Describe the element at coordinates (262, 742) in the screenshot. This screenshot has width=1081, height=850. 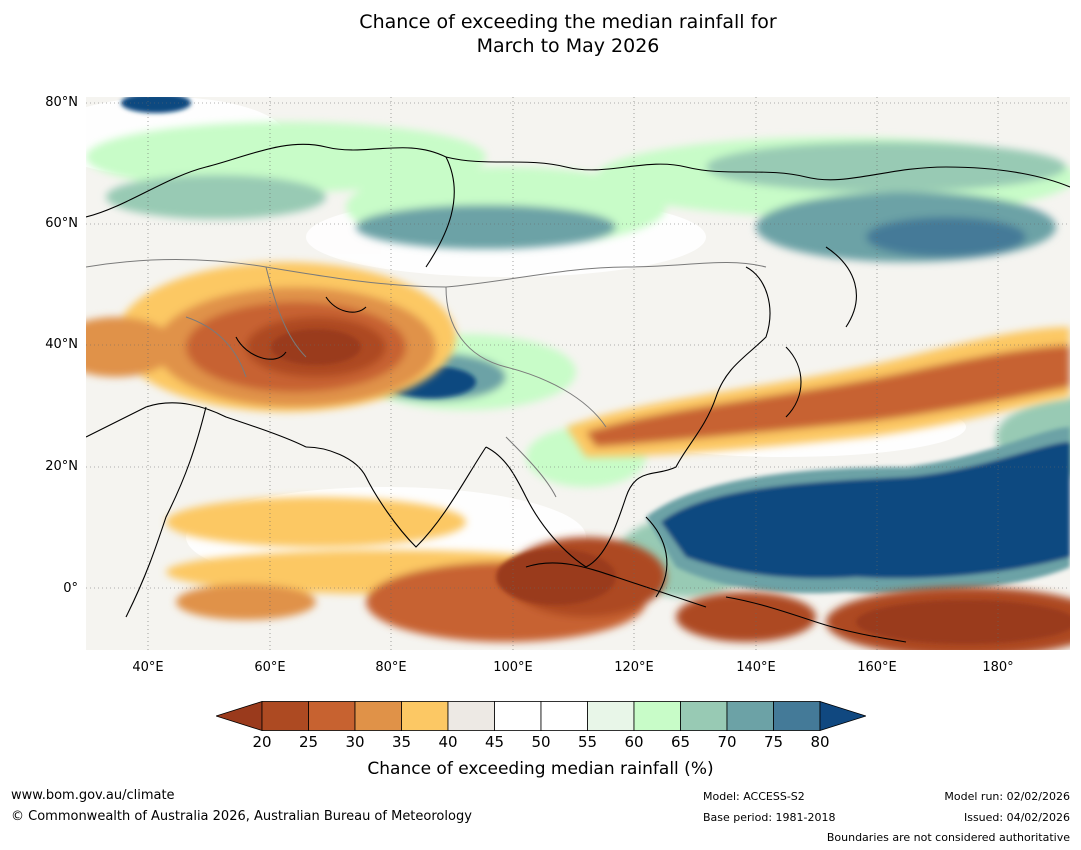
I see `colorbar-tick-label: 20` at that location.